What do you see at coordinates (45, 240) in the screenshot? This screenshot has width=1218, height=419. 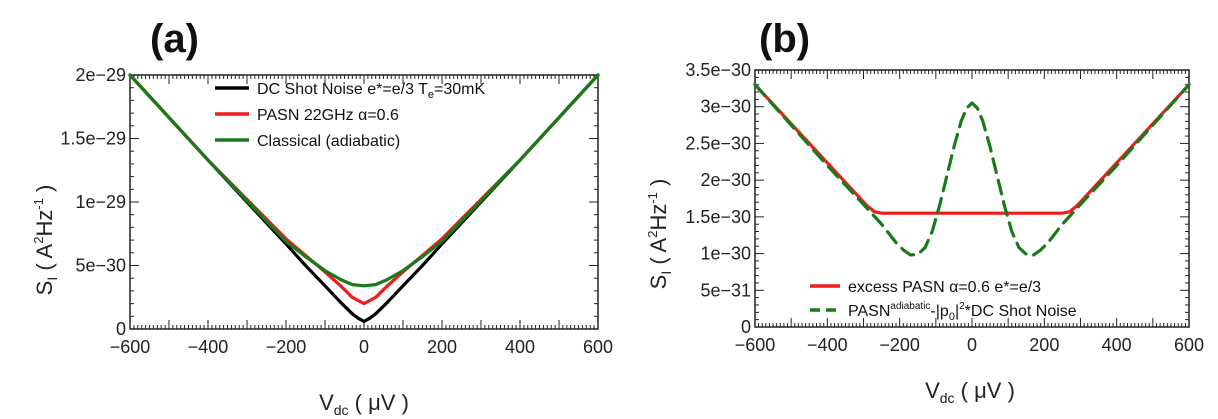 I see `plot-a-y-axis-label: SI ( A2Hz-1 )` at bounding box center [45, 240].